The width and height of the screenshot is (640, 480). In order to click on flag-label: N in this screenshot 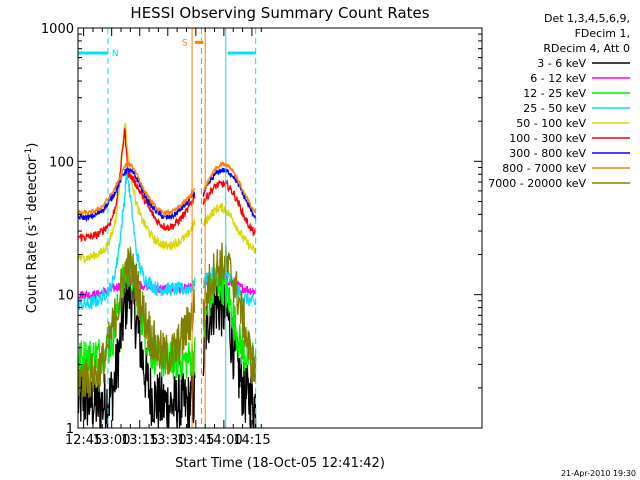, I will do `click(115, 54)`.